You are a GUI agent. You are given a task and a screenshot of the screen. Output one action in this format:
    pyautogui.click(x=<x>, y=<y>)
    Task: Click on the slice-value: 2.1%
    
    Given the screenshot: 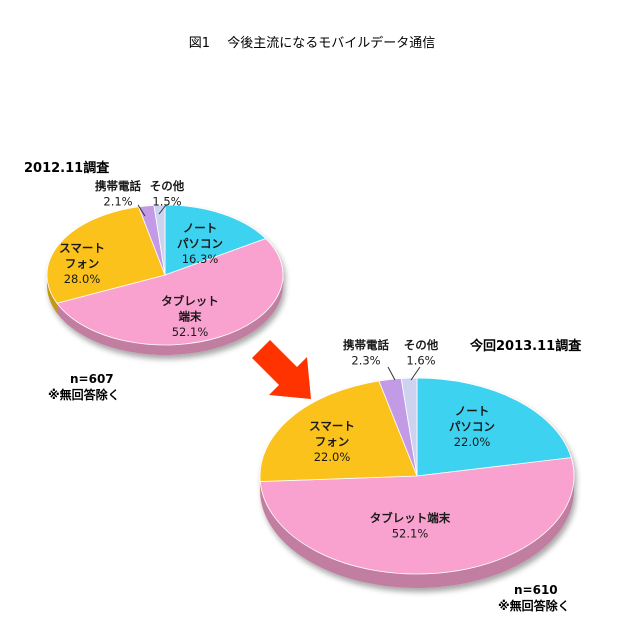 What is the action you would take?
    pyautogui.click(x=117, y=202)
    